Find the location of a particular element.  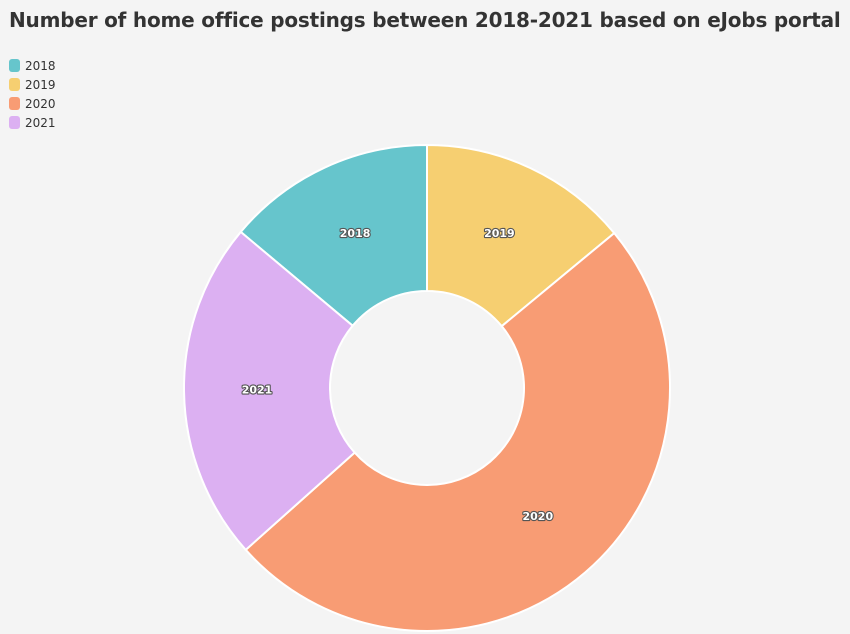

legend-swatch-2020 is located at coordinates (14, 103).